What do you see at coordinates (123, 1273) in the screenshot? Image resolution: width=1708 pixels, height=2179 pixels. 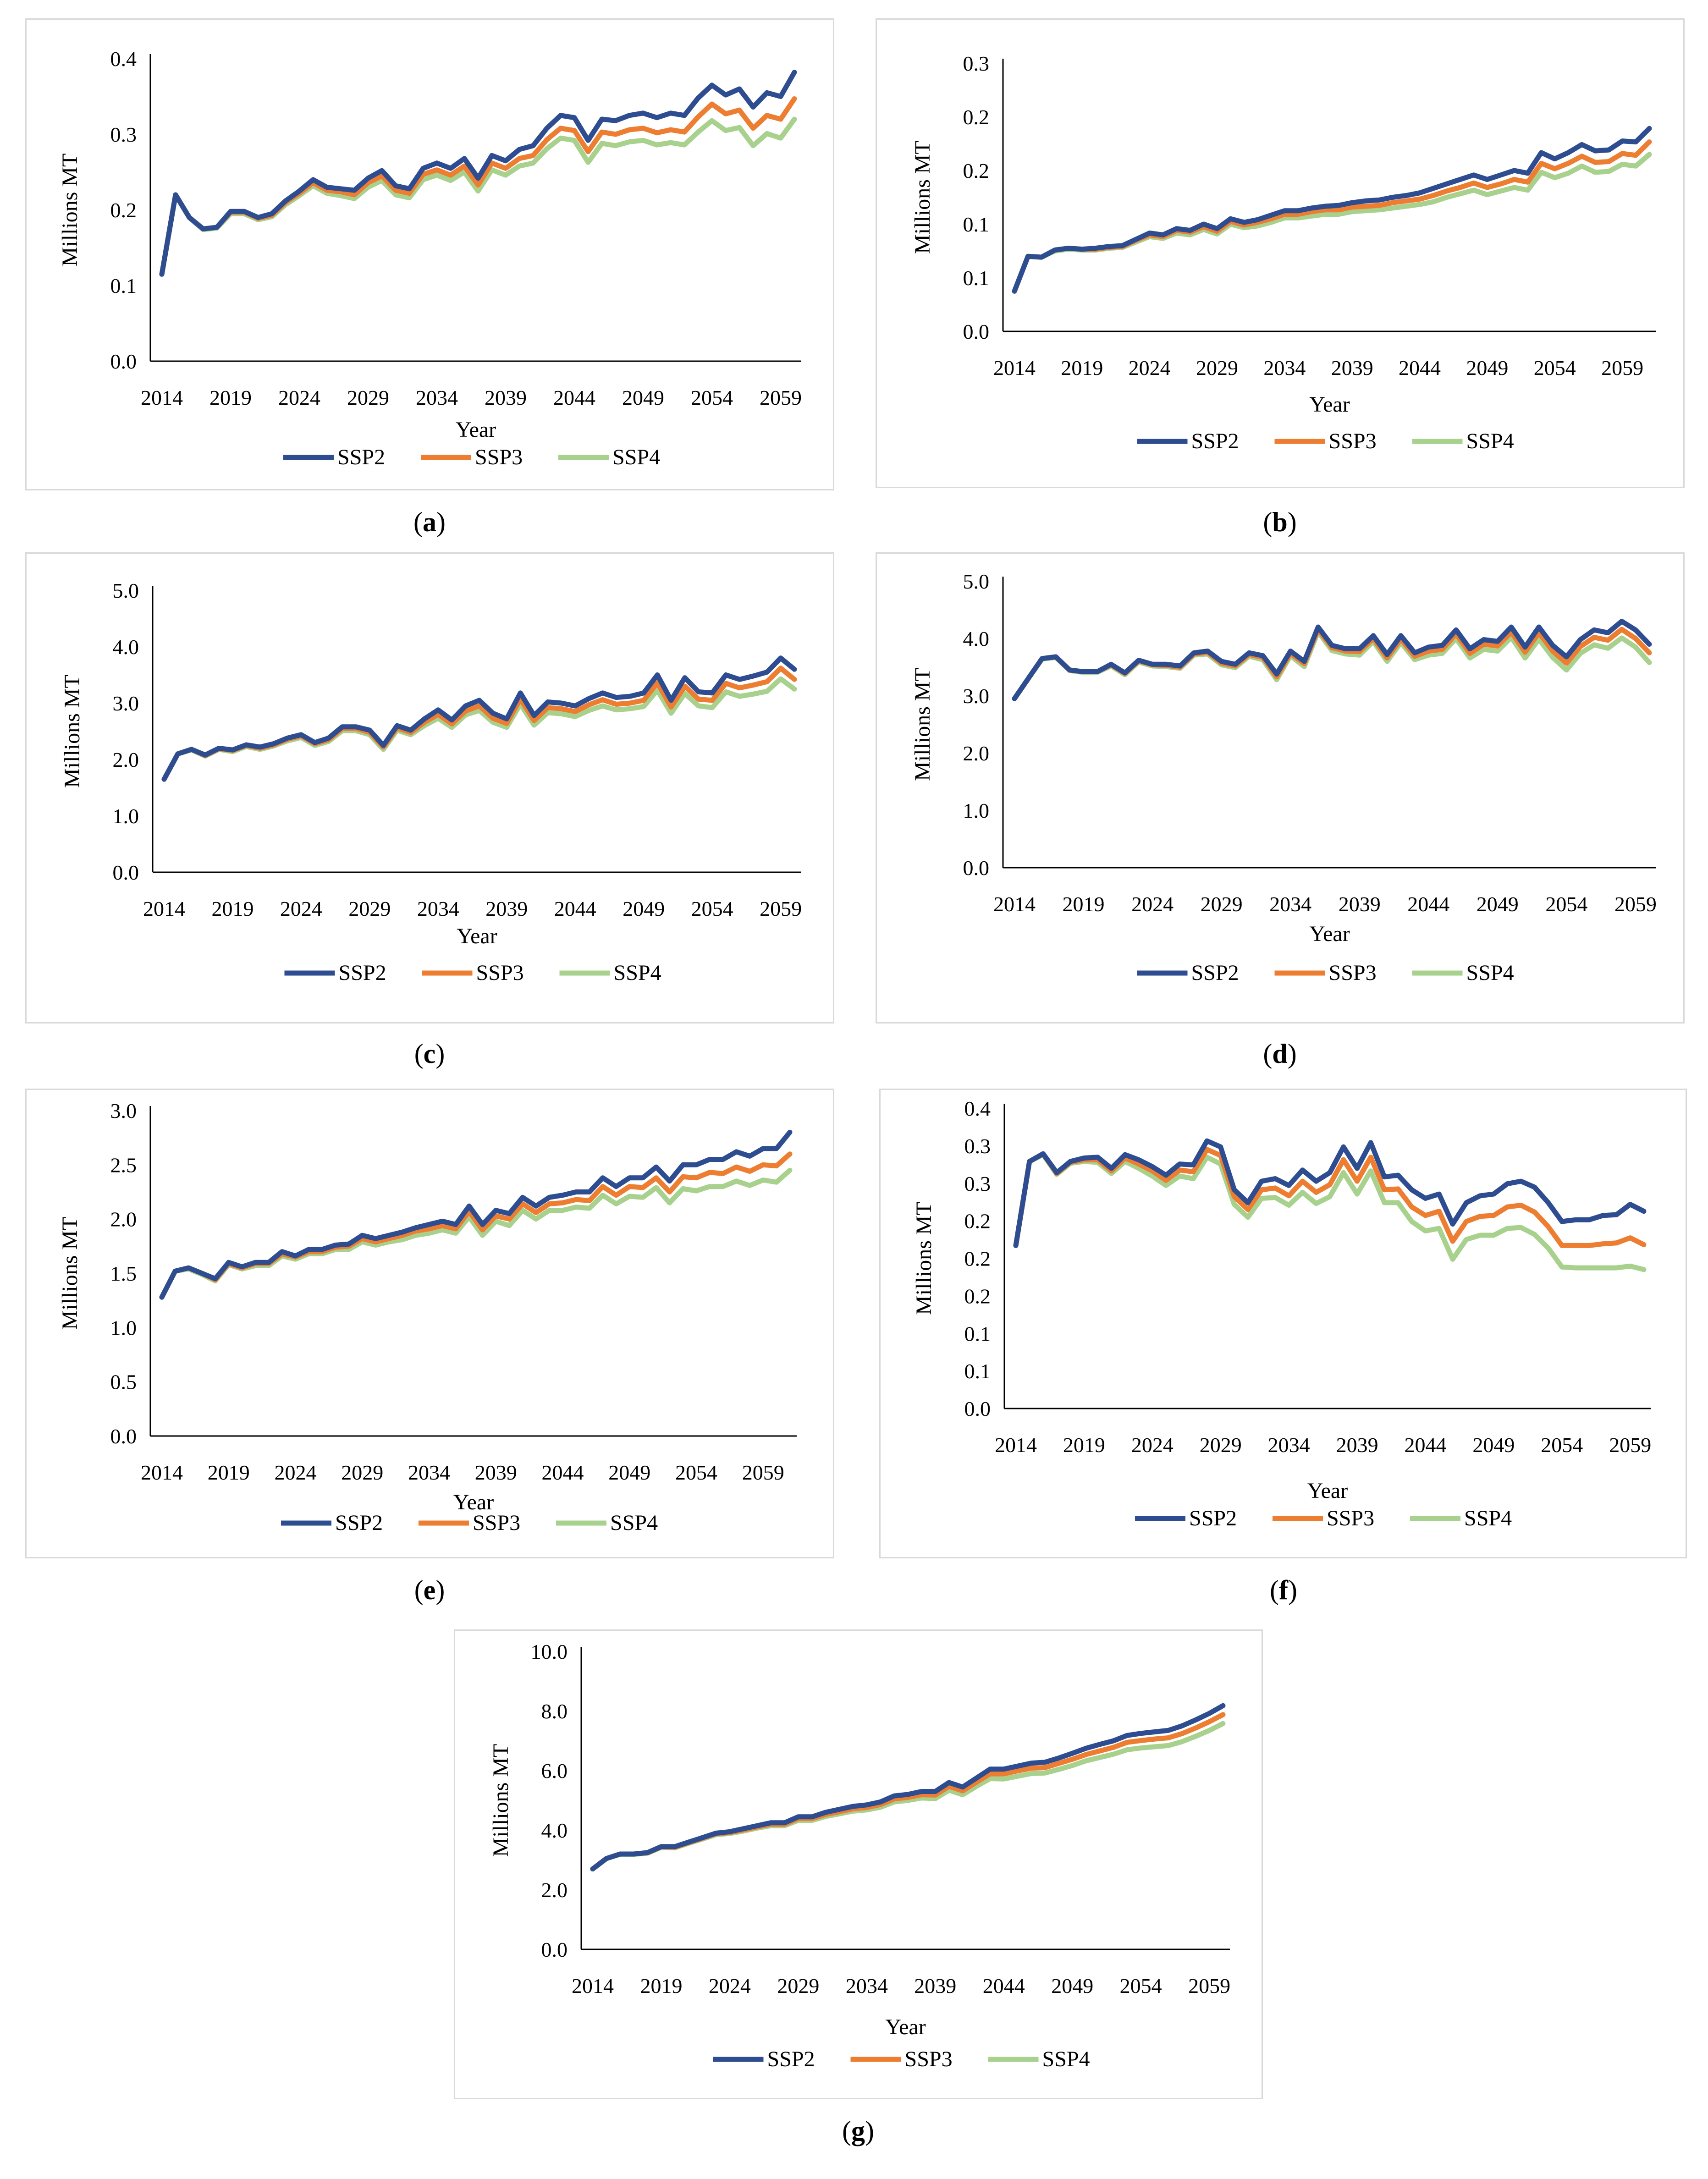 I see `y-tick-label: 1.5` at bounding box center [123, 1273].